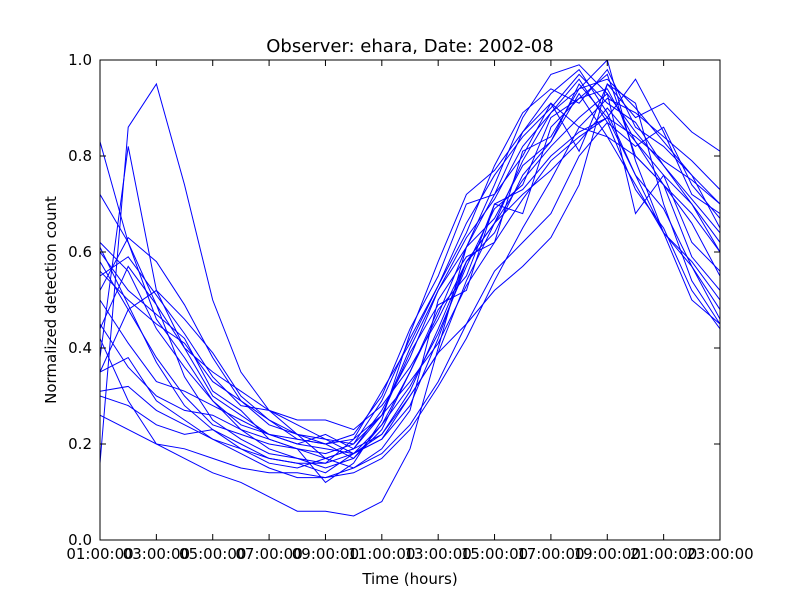  Describe the element at coordinates (607, 554) in the screenshot. I see `x-tick-label: 19:00:00` at that location.